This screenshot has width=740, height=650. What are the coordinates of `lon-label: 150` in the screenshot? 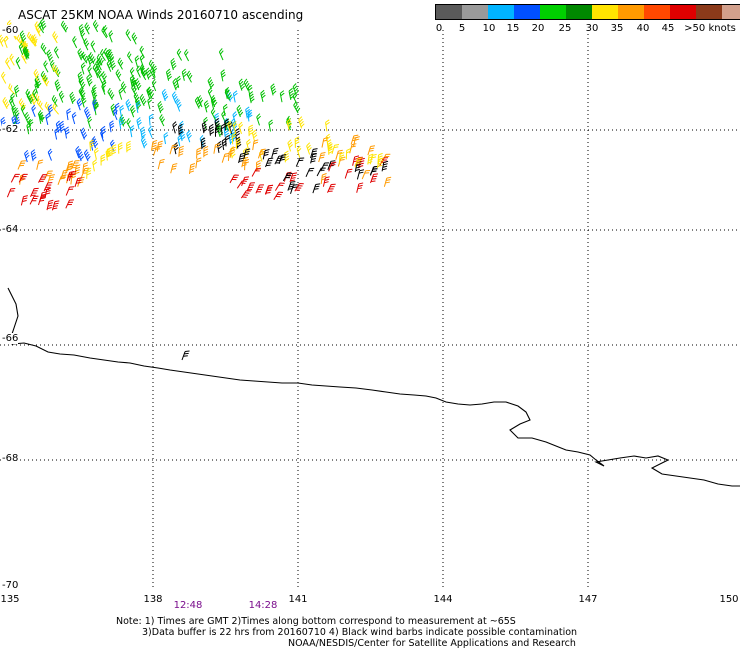 It's located at (729, 599).